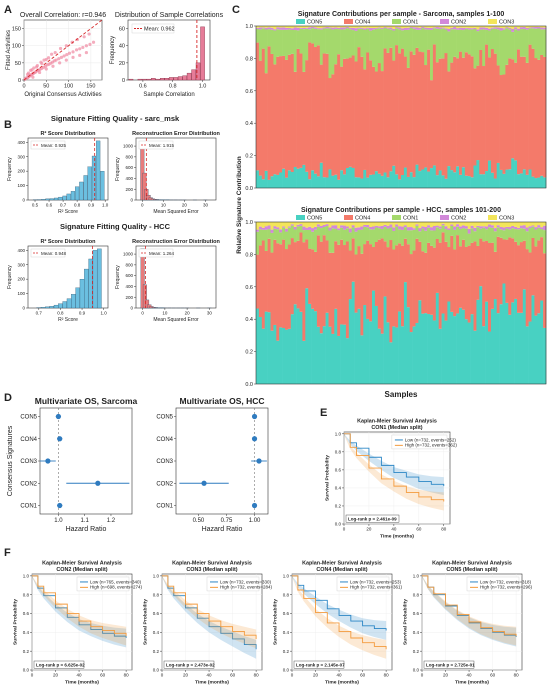 This screenshot has width=550, height=690. Describe the element at coordinates (21, 250) in the screenshot. I see `hcc-r2-ytick-label: 400` at that location.